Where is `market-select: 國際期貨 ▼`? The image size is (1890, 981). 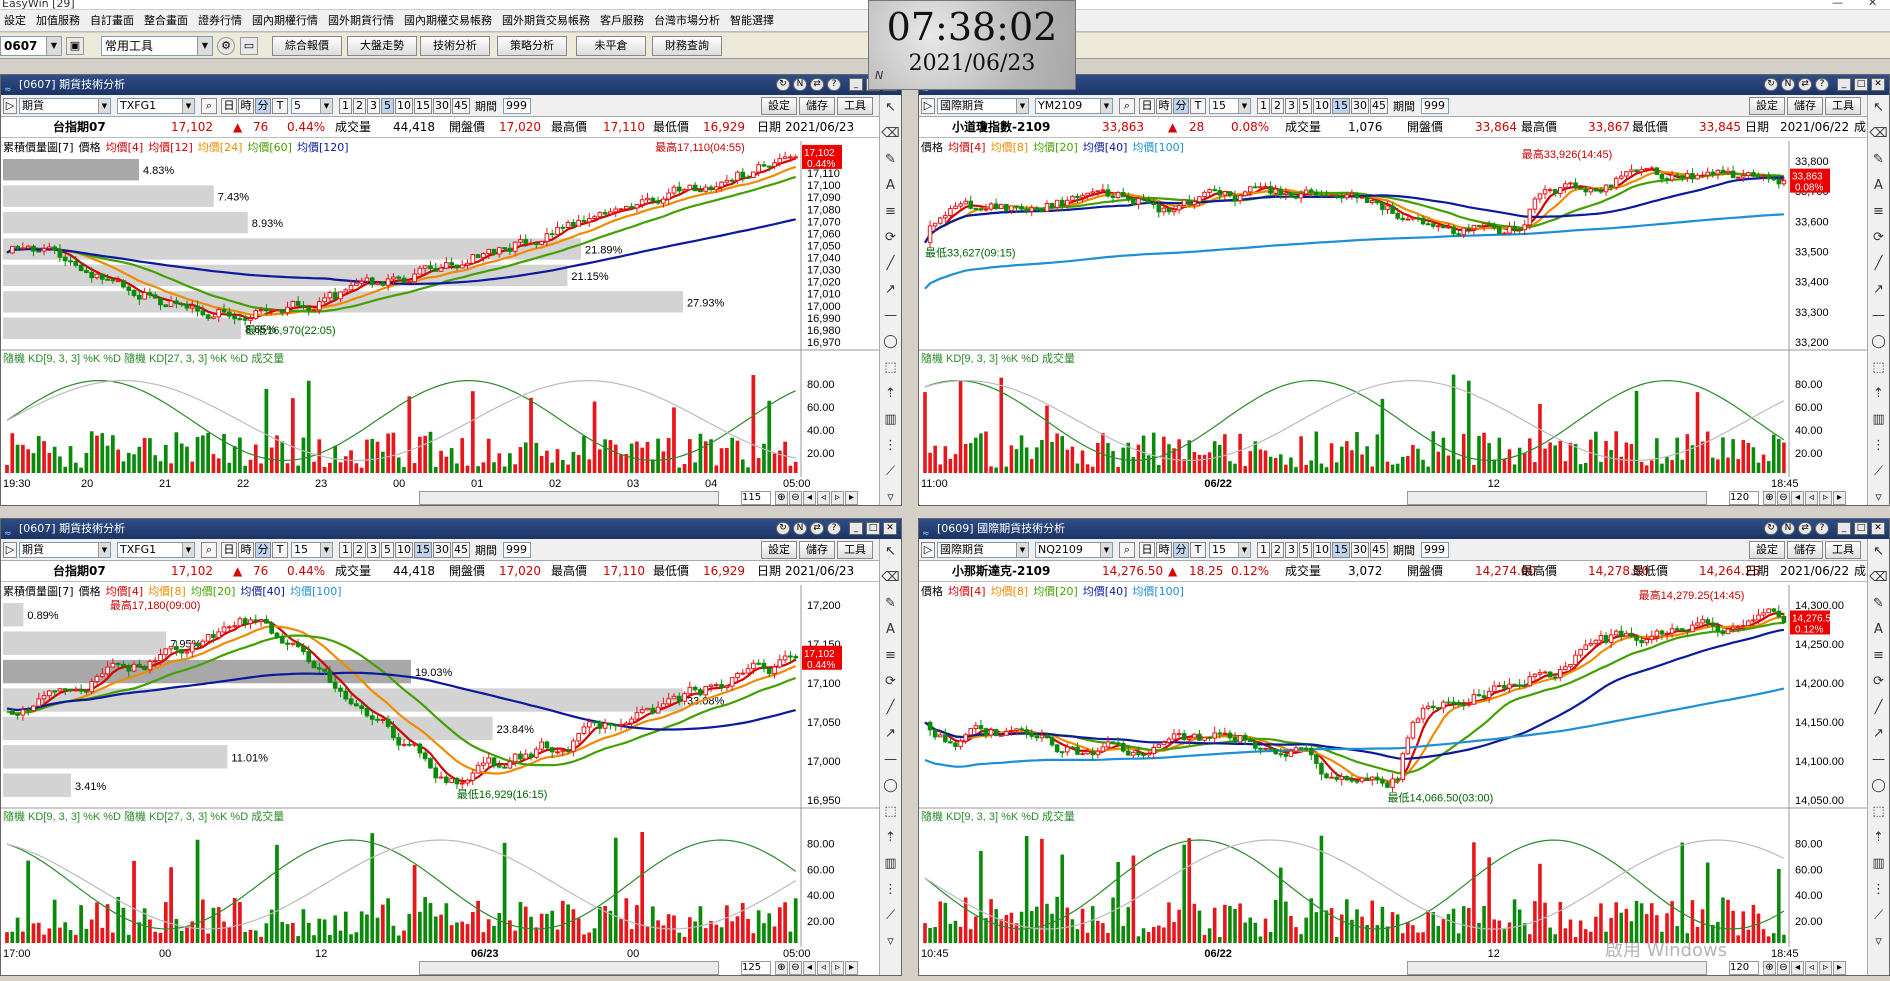 market-select: 國際期貨 ▼ is located at coordinates (983, 550).